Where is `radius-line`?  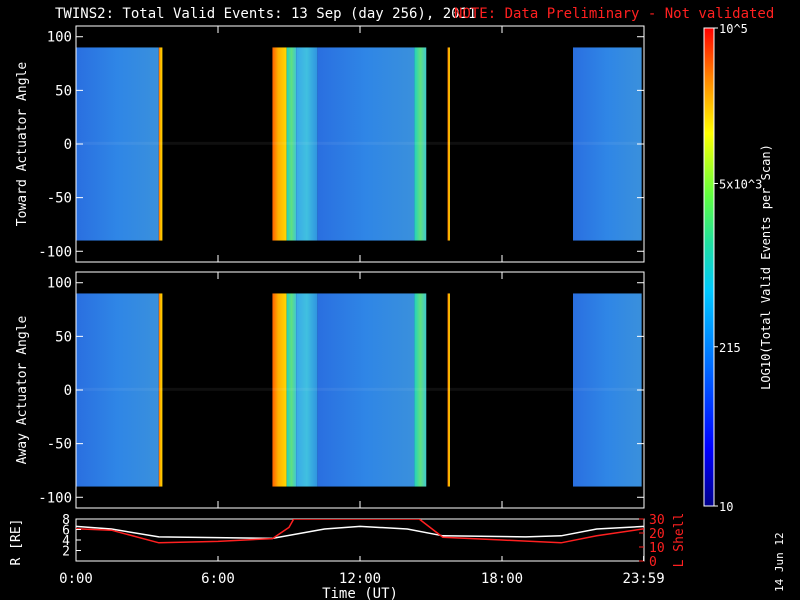
radius-line is located at coordinates (360, 532).